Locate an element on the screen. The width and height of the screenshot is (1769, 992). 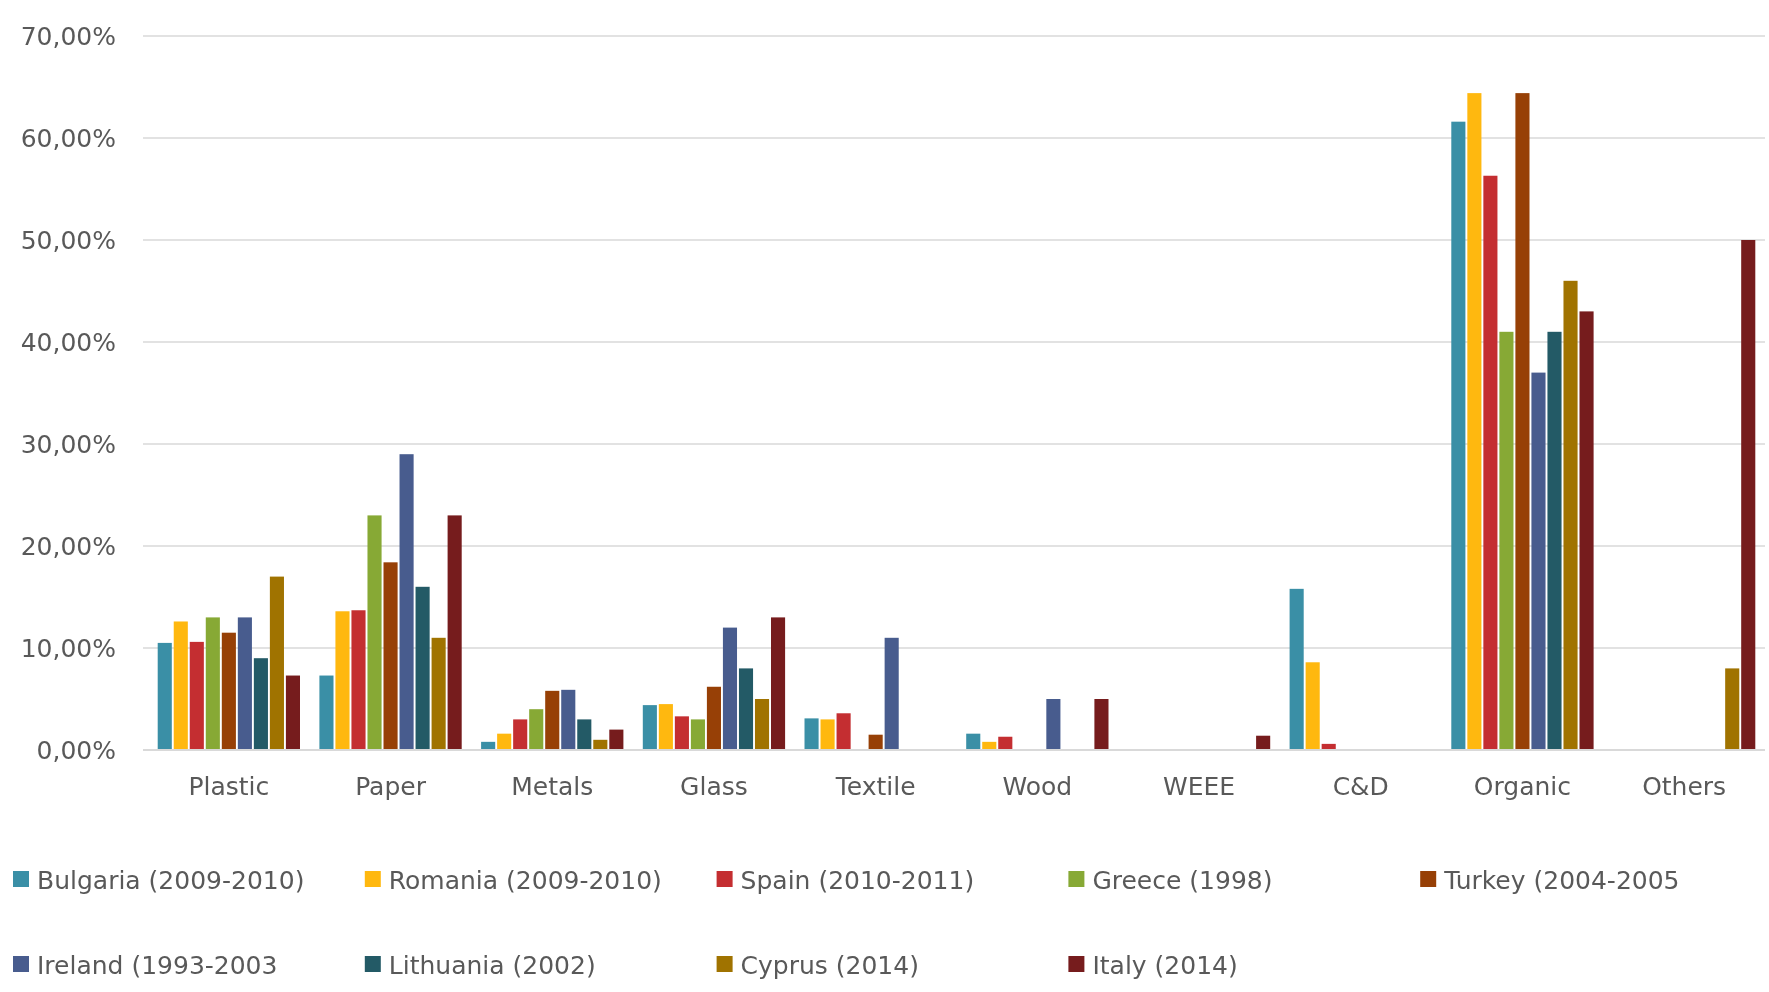
legend-label: Greece (1998) is located at coordinates (1182, 880).